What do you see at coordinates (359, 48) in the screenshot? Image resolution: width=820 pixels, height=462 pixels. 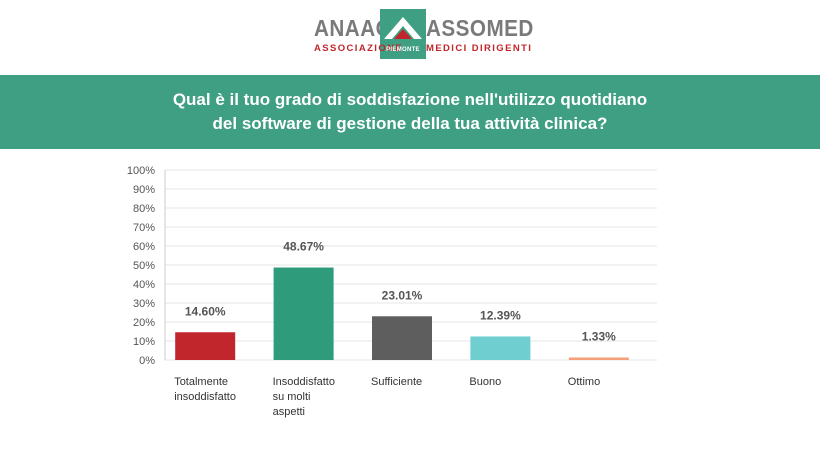 I see `logo-sub-left: ASSOCIAZIONE` at bounding box center [359, 48].